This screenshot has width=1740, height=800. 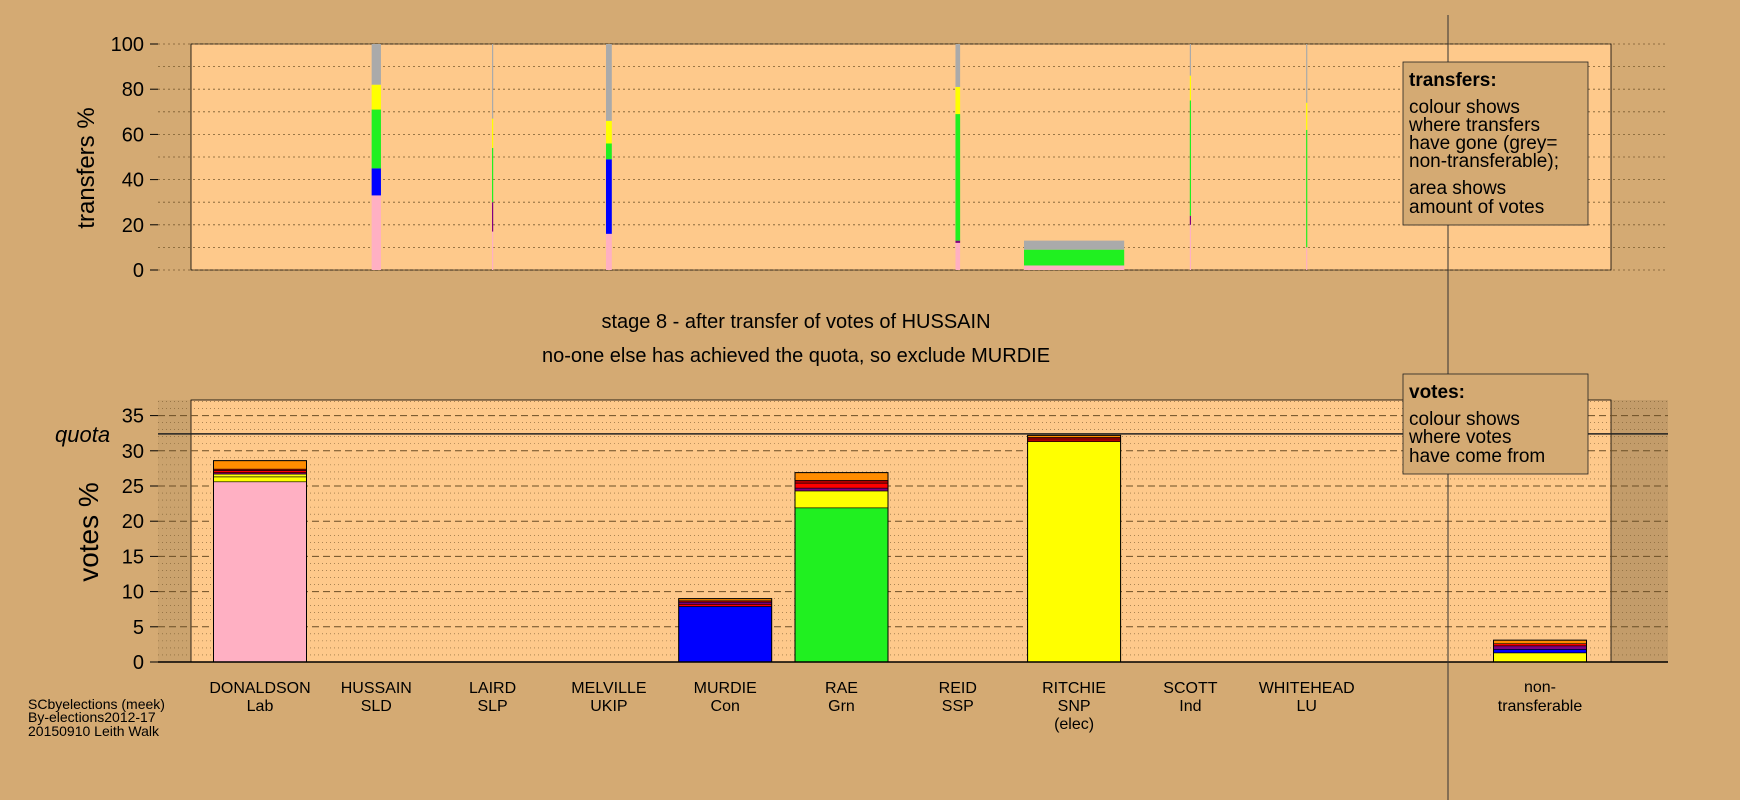 I want to click on transfers-legend-line: amount of votes, so click(x=1476, y=207).